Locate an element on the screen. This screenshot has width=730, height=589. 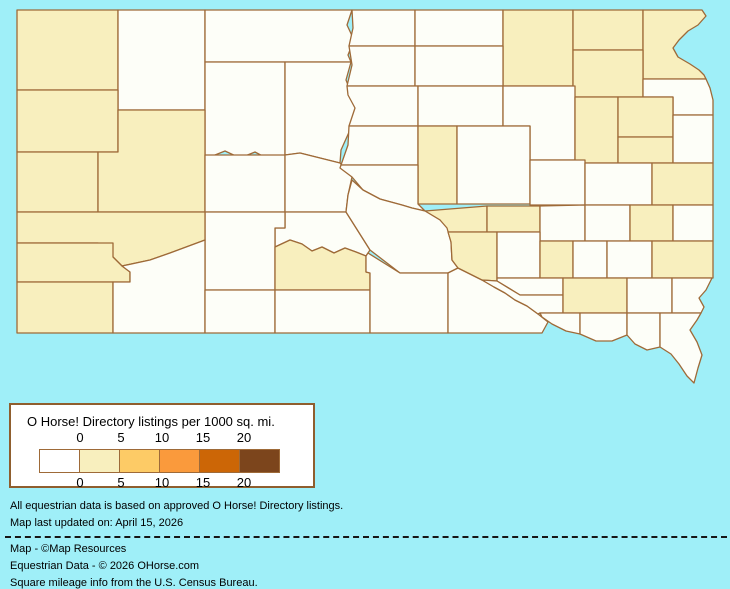
county-day is located at coordinates (608, 73).